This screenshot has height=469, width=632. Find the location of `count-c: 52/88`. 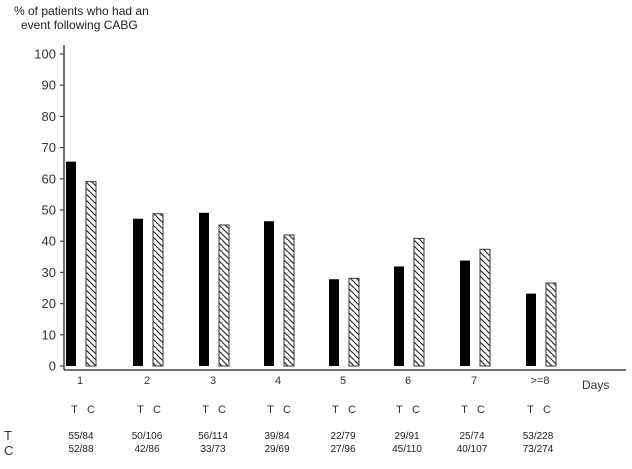

count-c: 52/88 is located at coordinates (81, 449).